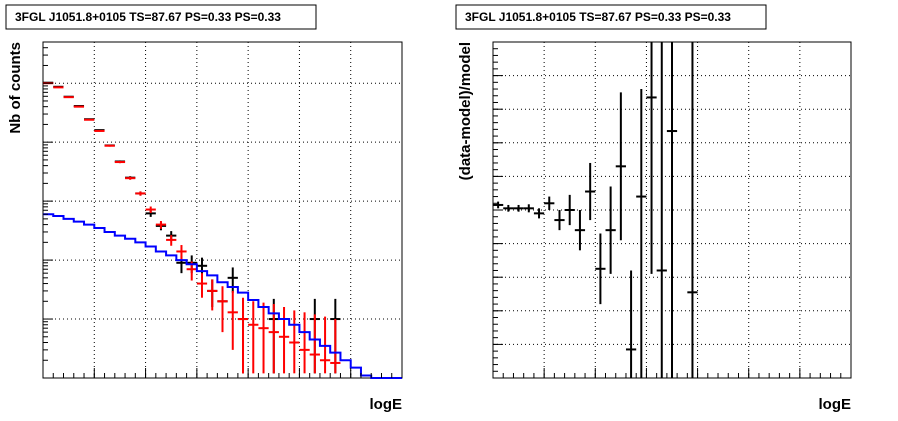 The height and width of the screenshot is (421, 898). I want to click on residual-title-box, so click(611, 17).